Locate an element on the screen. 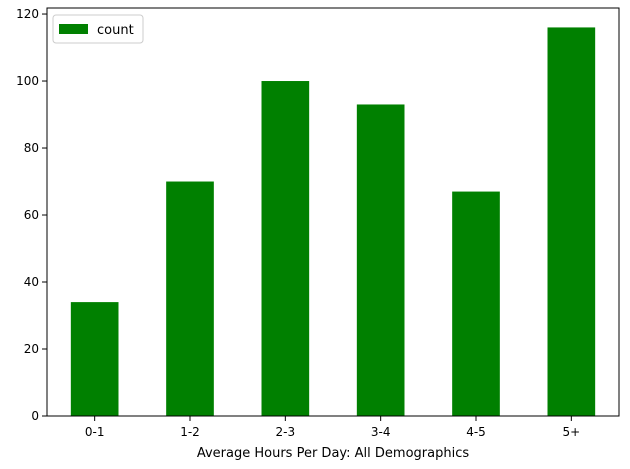 This screenshot has height=469, width=630. y-tick-label: 100 is located at coordinates (27, 81).